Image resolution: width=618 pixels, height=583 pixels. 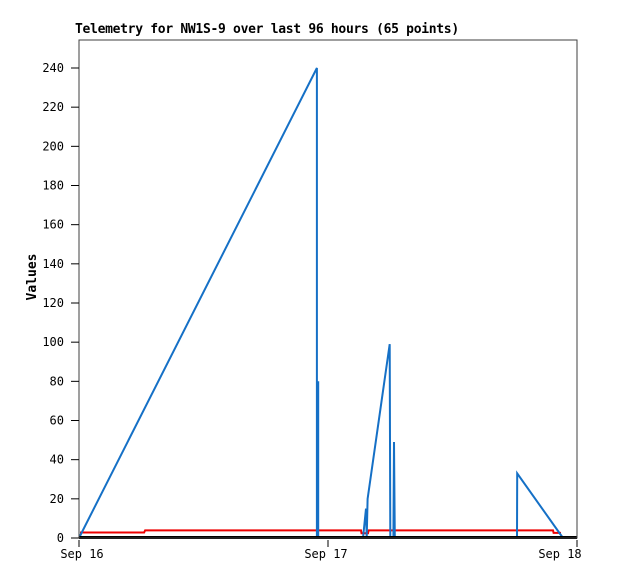 I want to click on telemetry-channel-red-line, so click(x=320, y=532).